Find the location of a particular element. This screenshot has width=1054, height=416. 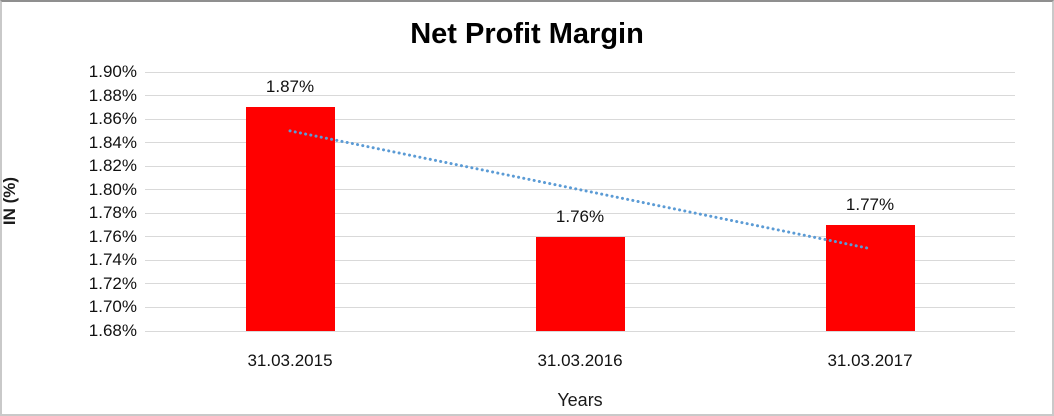

value-label: 1.76% is located at coordinates (580, 216).